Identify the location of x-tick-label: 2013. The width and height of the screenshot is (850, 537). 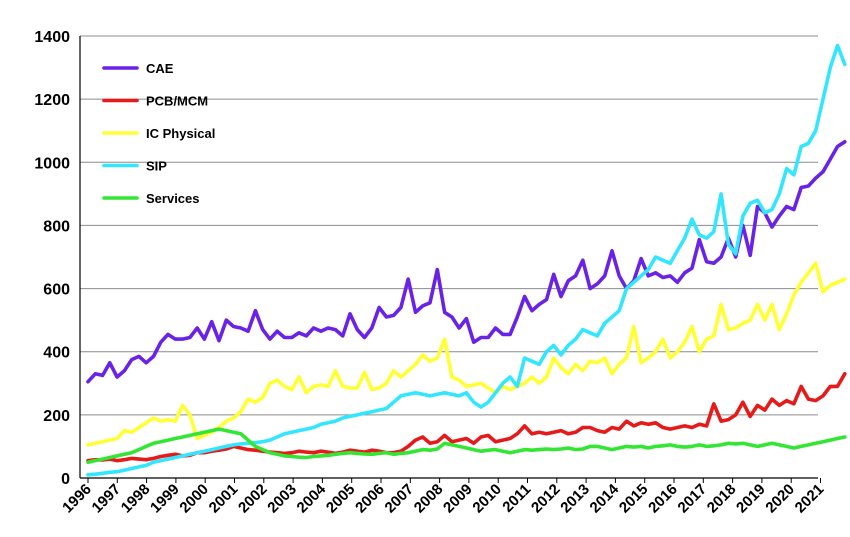
(575, 499).